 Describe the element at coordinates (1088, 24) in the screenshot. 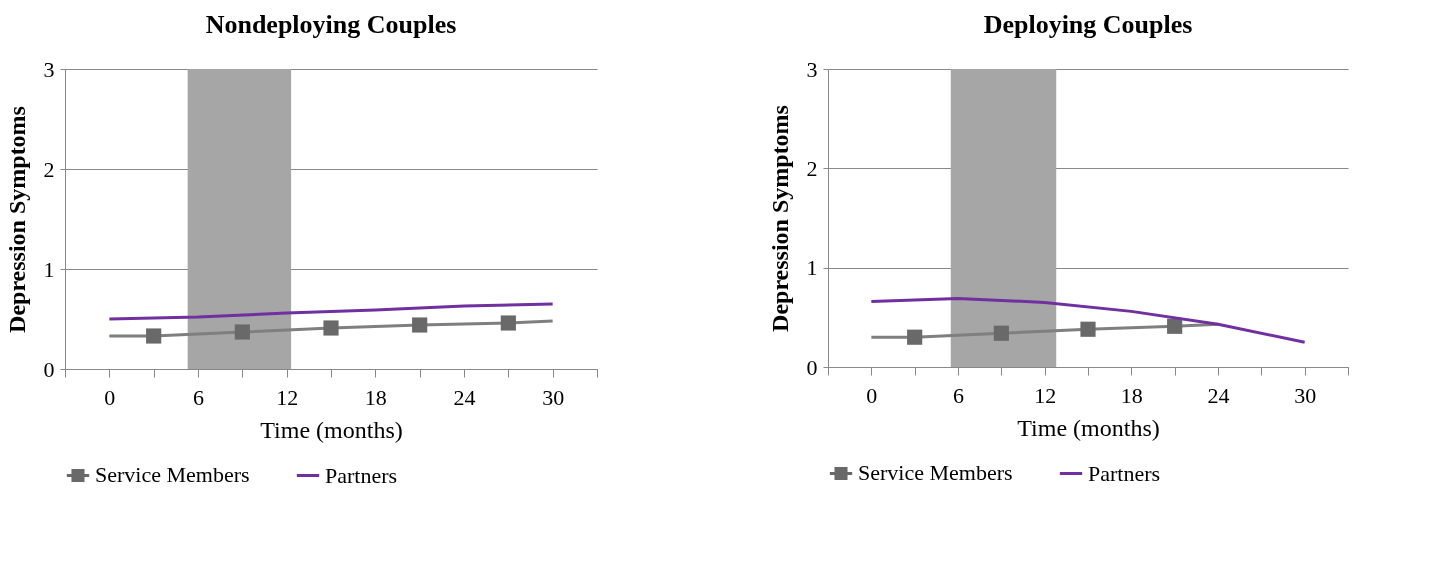

I see `chart-title: Deploying Couples` at that location.